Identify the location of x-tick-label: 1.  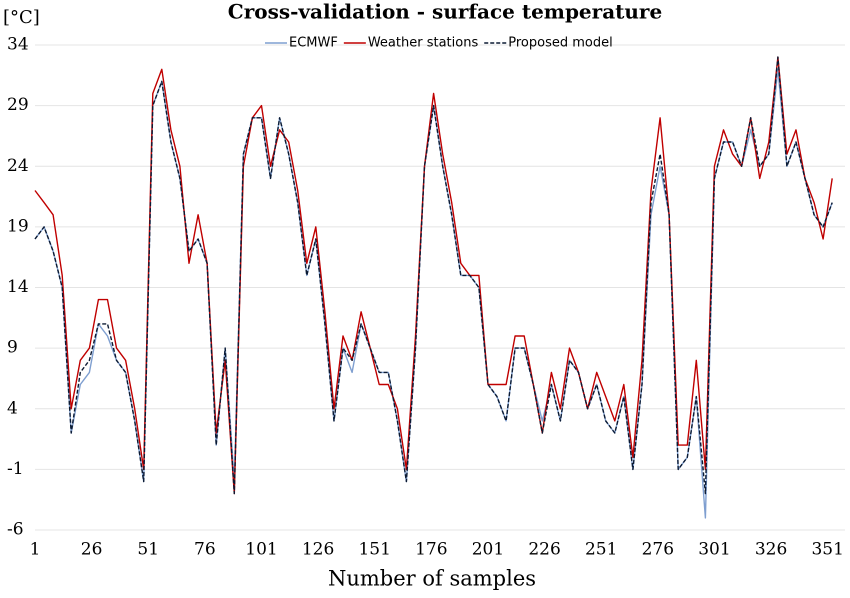
(35, 550).